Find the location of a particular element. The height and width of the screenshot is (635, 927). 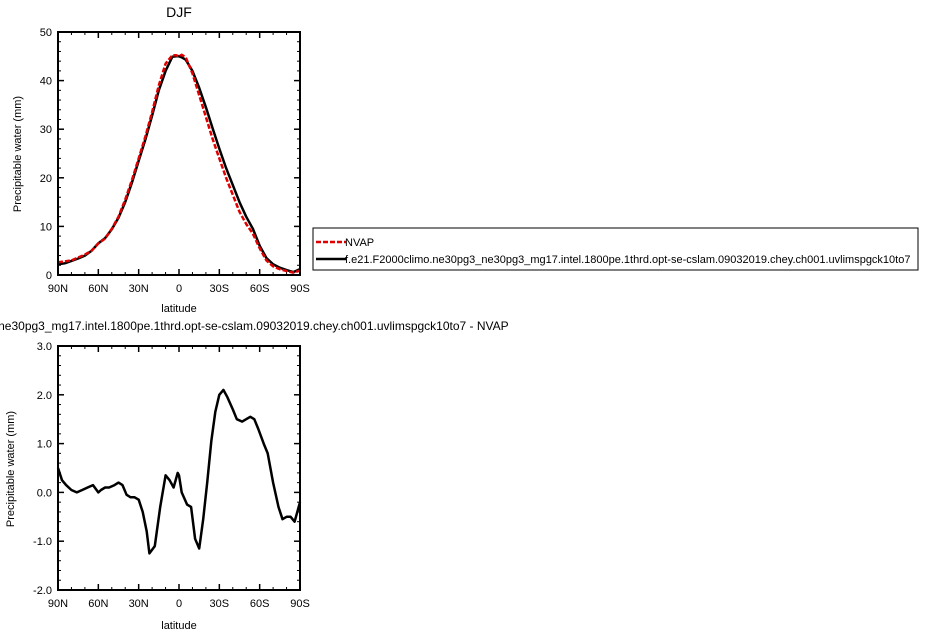

top-chart-frame is located at coordinates (179, 153).